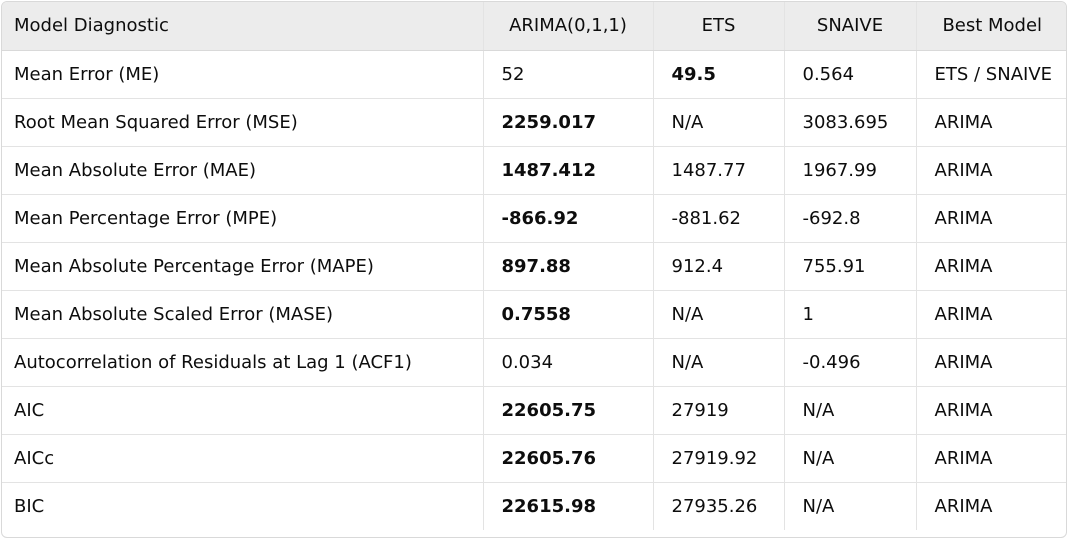 This screenshot has width=1069, height=540. Describe the element at coordinates (850, 362) in the screenshot. I see `cell-snaive: -0.496` at that location.